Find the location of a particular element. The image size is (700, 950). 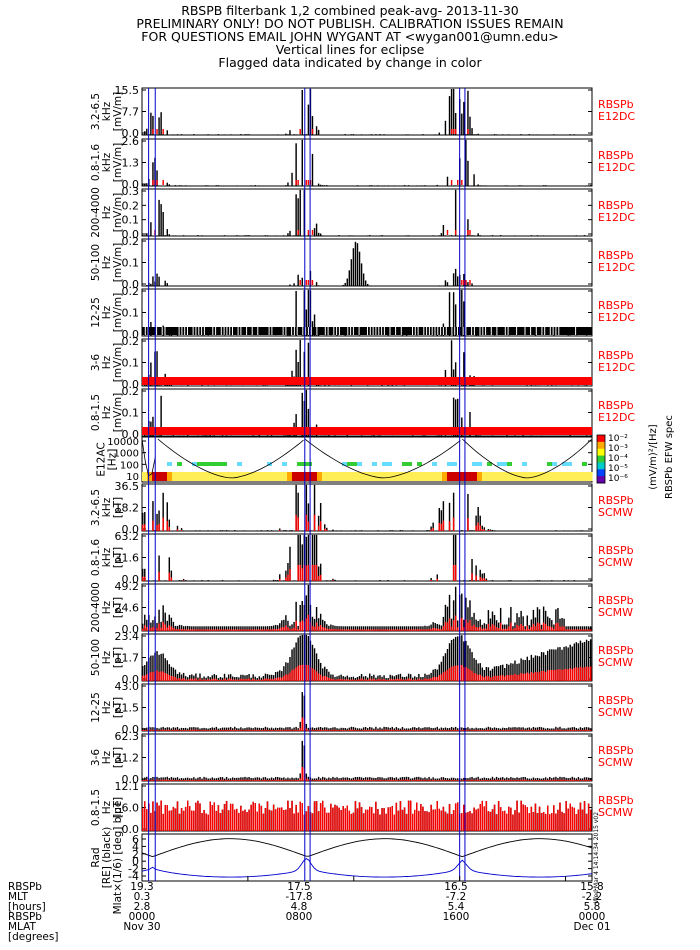

colorbar-swatch is located at coordinates (601, 473).